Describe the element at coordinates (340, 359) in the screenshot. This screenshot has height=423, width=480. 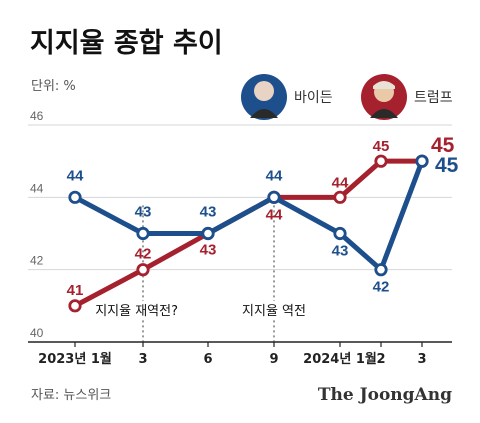
I see `x-tick-label: 2024년 1월` at that location.